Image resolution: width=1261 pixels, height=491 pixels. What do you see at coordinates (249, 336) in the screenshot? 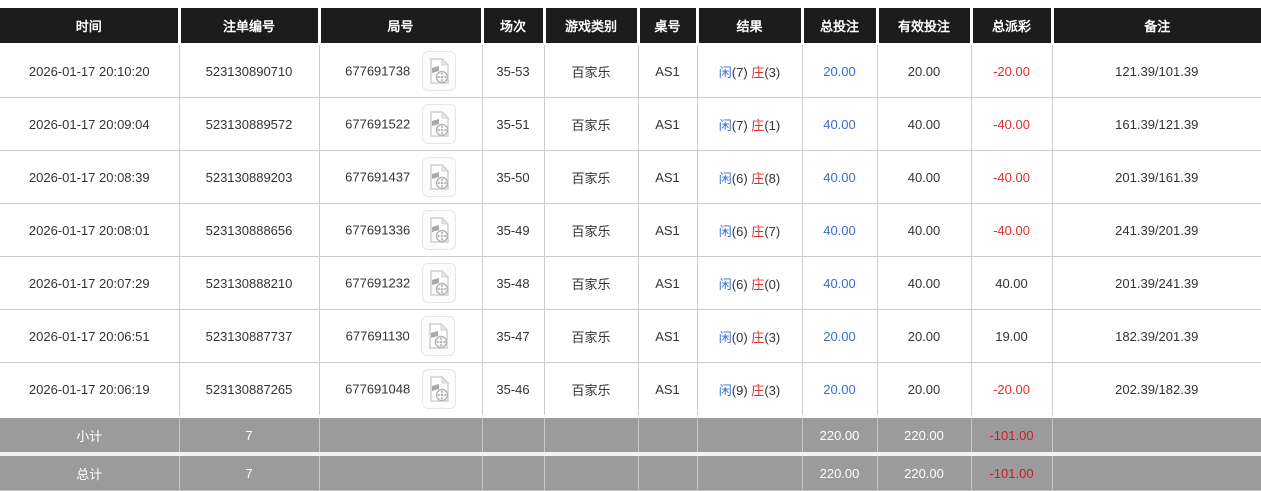
I see `cell-bet-id: 523130887737` at bounding box center [249, 336].